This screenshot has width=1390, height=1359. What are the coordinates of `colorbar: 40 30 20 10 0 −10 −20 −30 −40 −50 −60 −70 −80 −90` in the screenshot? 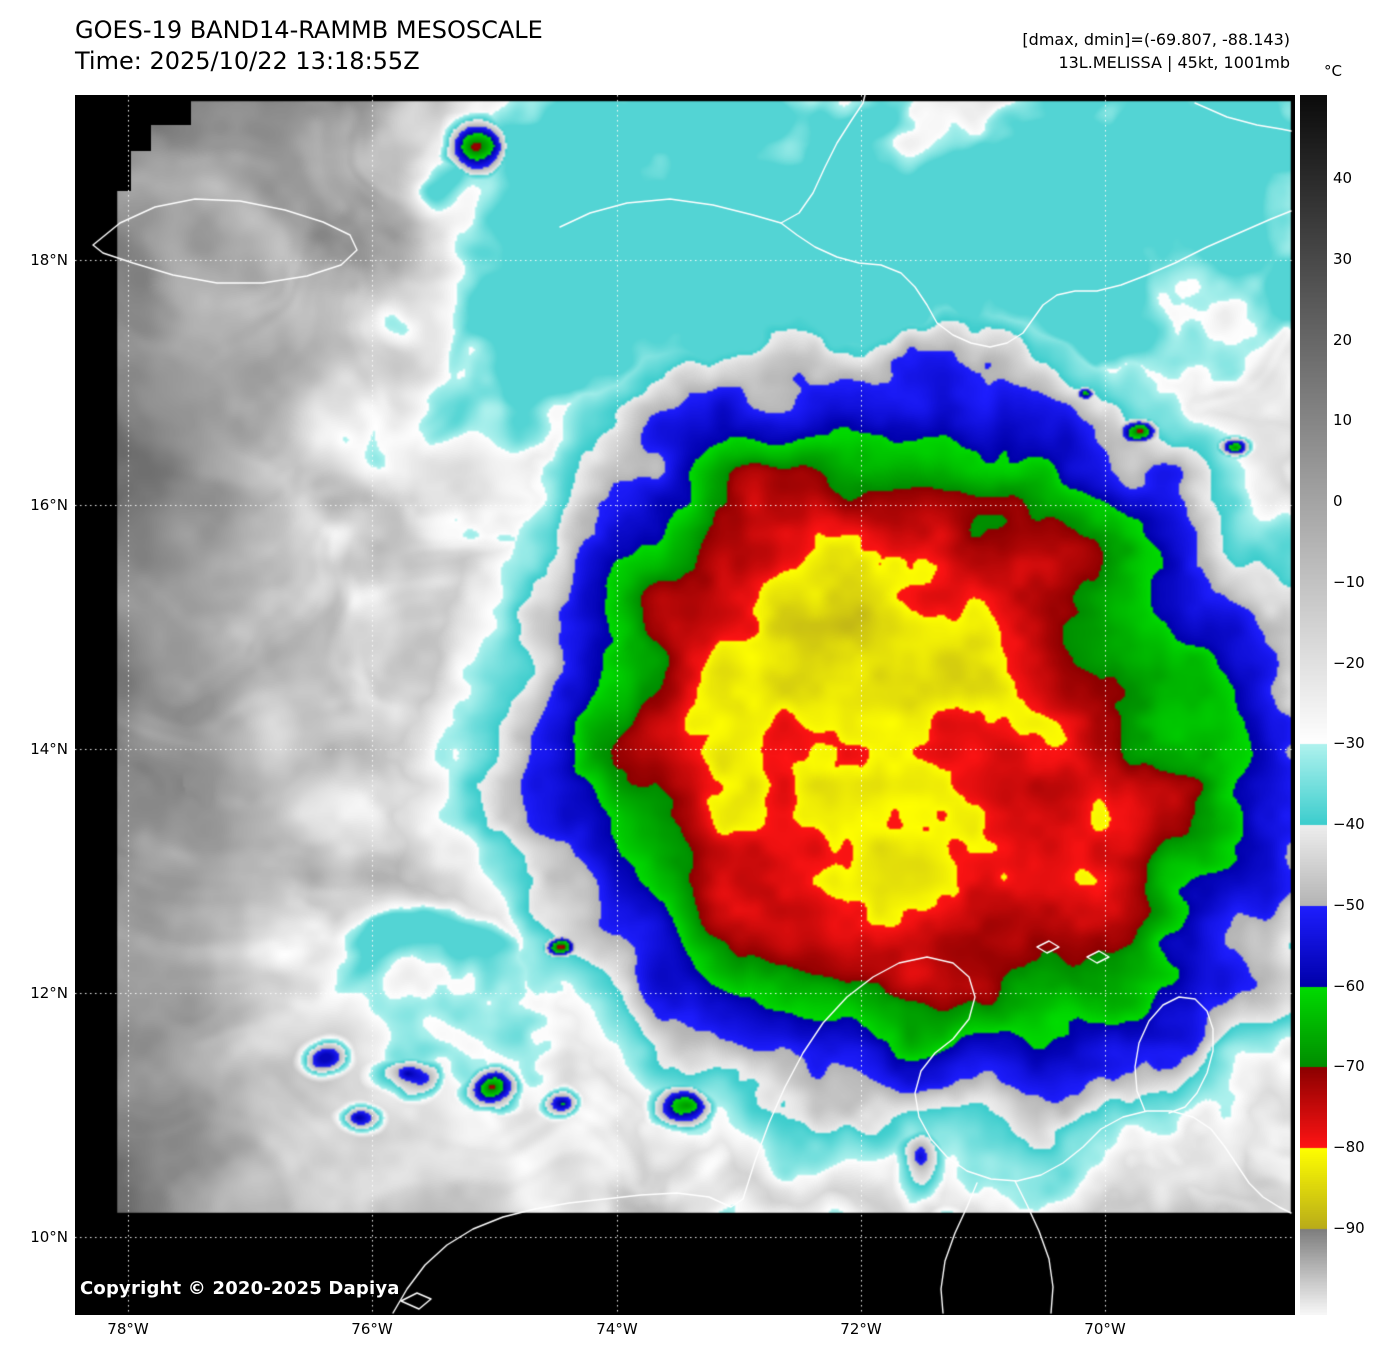 It's located at (1345, 705).